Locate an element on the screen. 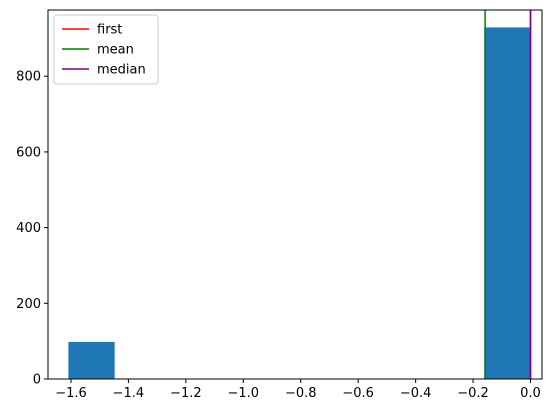 Image resolution: width=552 pixels, height=413 pixels. mean-legend-label: mean is located at coordinates (115, 50).